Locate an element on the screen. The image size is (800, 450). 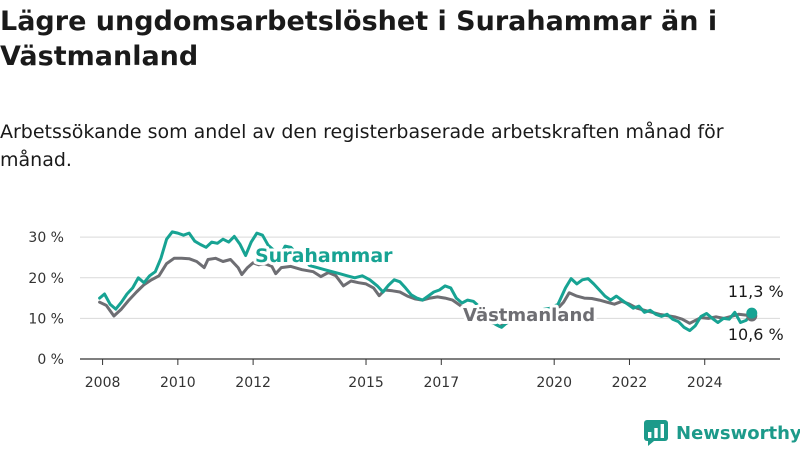
series-line-v-stmanland is located at coordinates (426, 292).